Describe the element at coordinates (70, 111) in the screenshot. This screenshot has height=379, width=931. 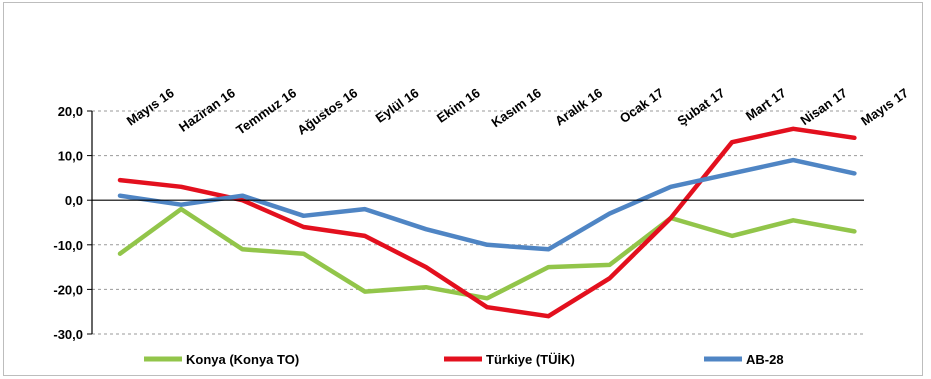
I see `y-tick-label: 20,0` at that location.